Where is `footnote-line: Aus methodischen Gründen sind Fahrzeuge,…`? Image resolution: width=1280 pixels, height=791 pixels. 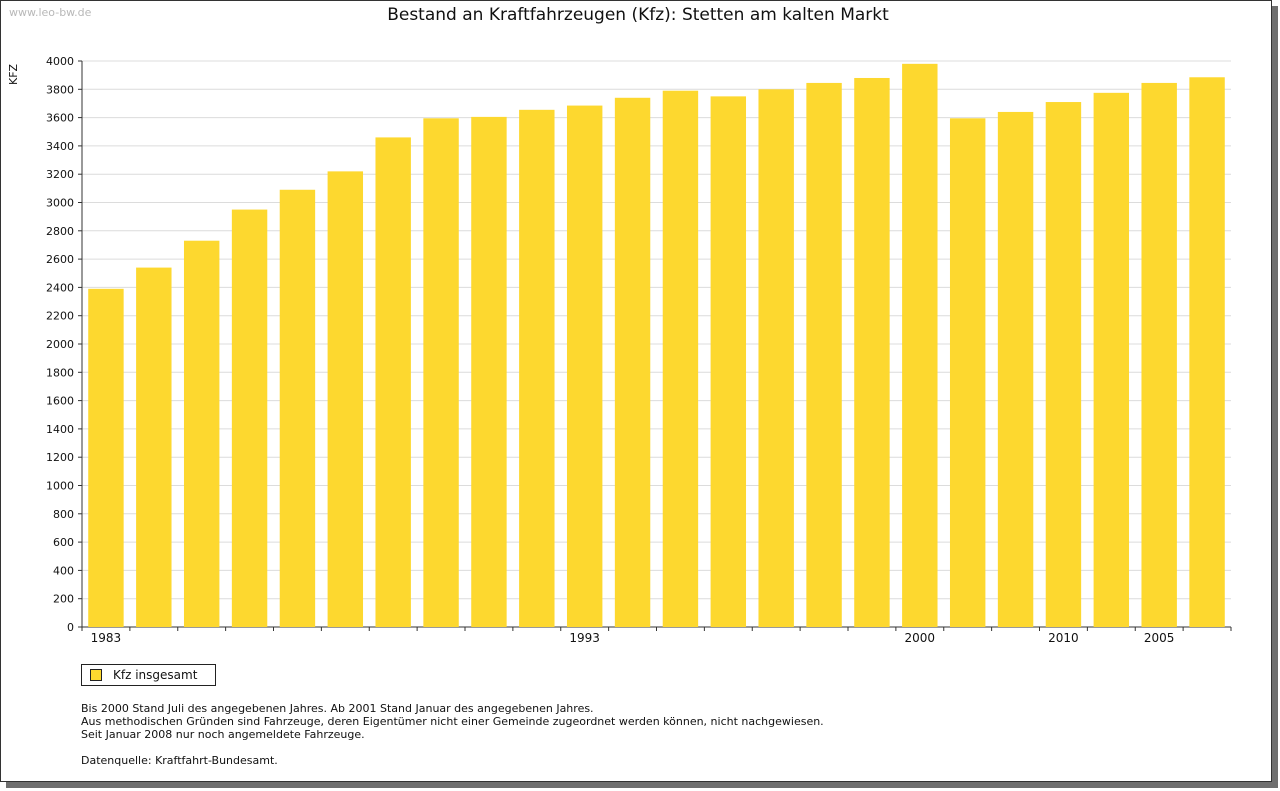 footnote-line: Aus methodischen Gründen sind Fahrzeuge,… is located at coordinates (452, 721).